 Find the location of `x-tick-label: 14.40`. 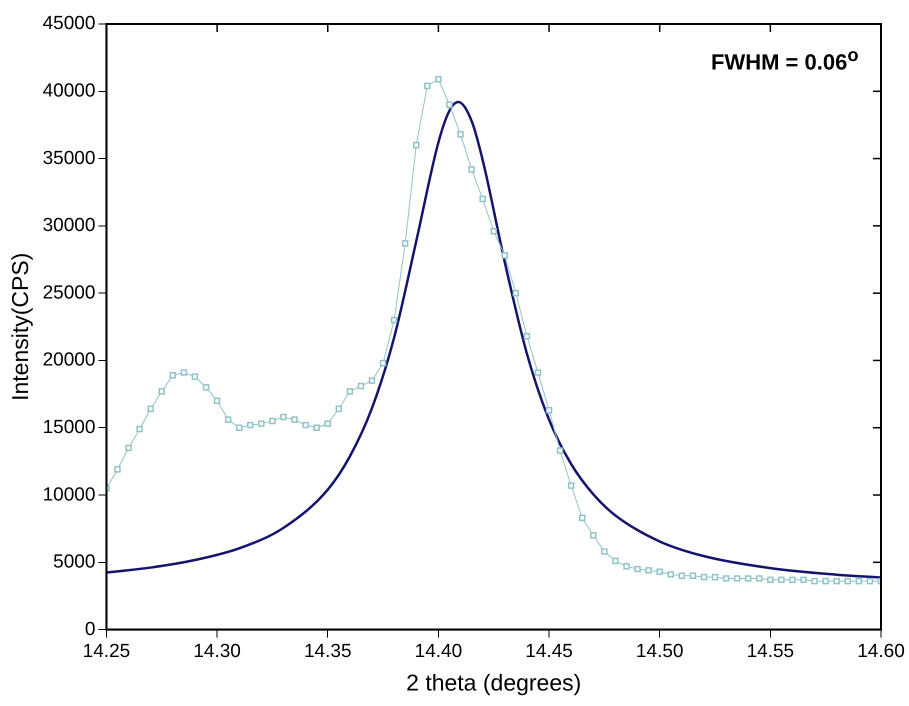

x-tick-label: 14.40 is located at coordinates (438, 651).